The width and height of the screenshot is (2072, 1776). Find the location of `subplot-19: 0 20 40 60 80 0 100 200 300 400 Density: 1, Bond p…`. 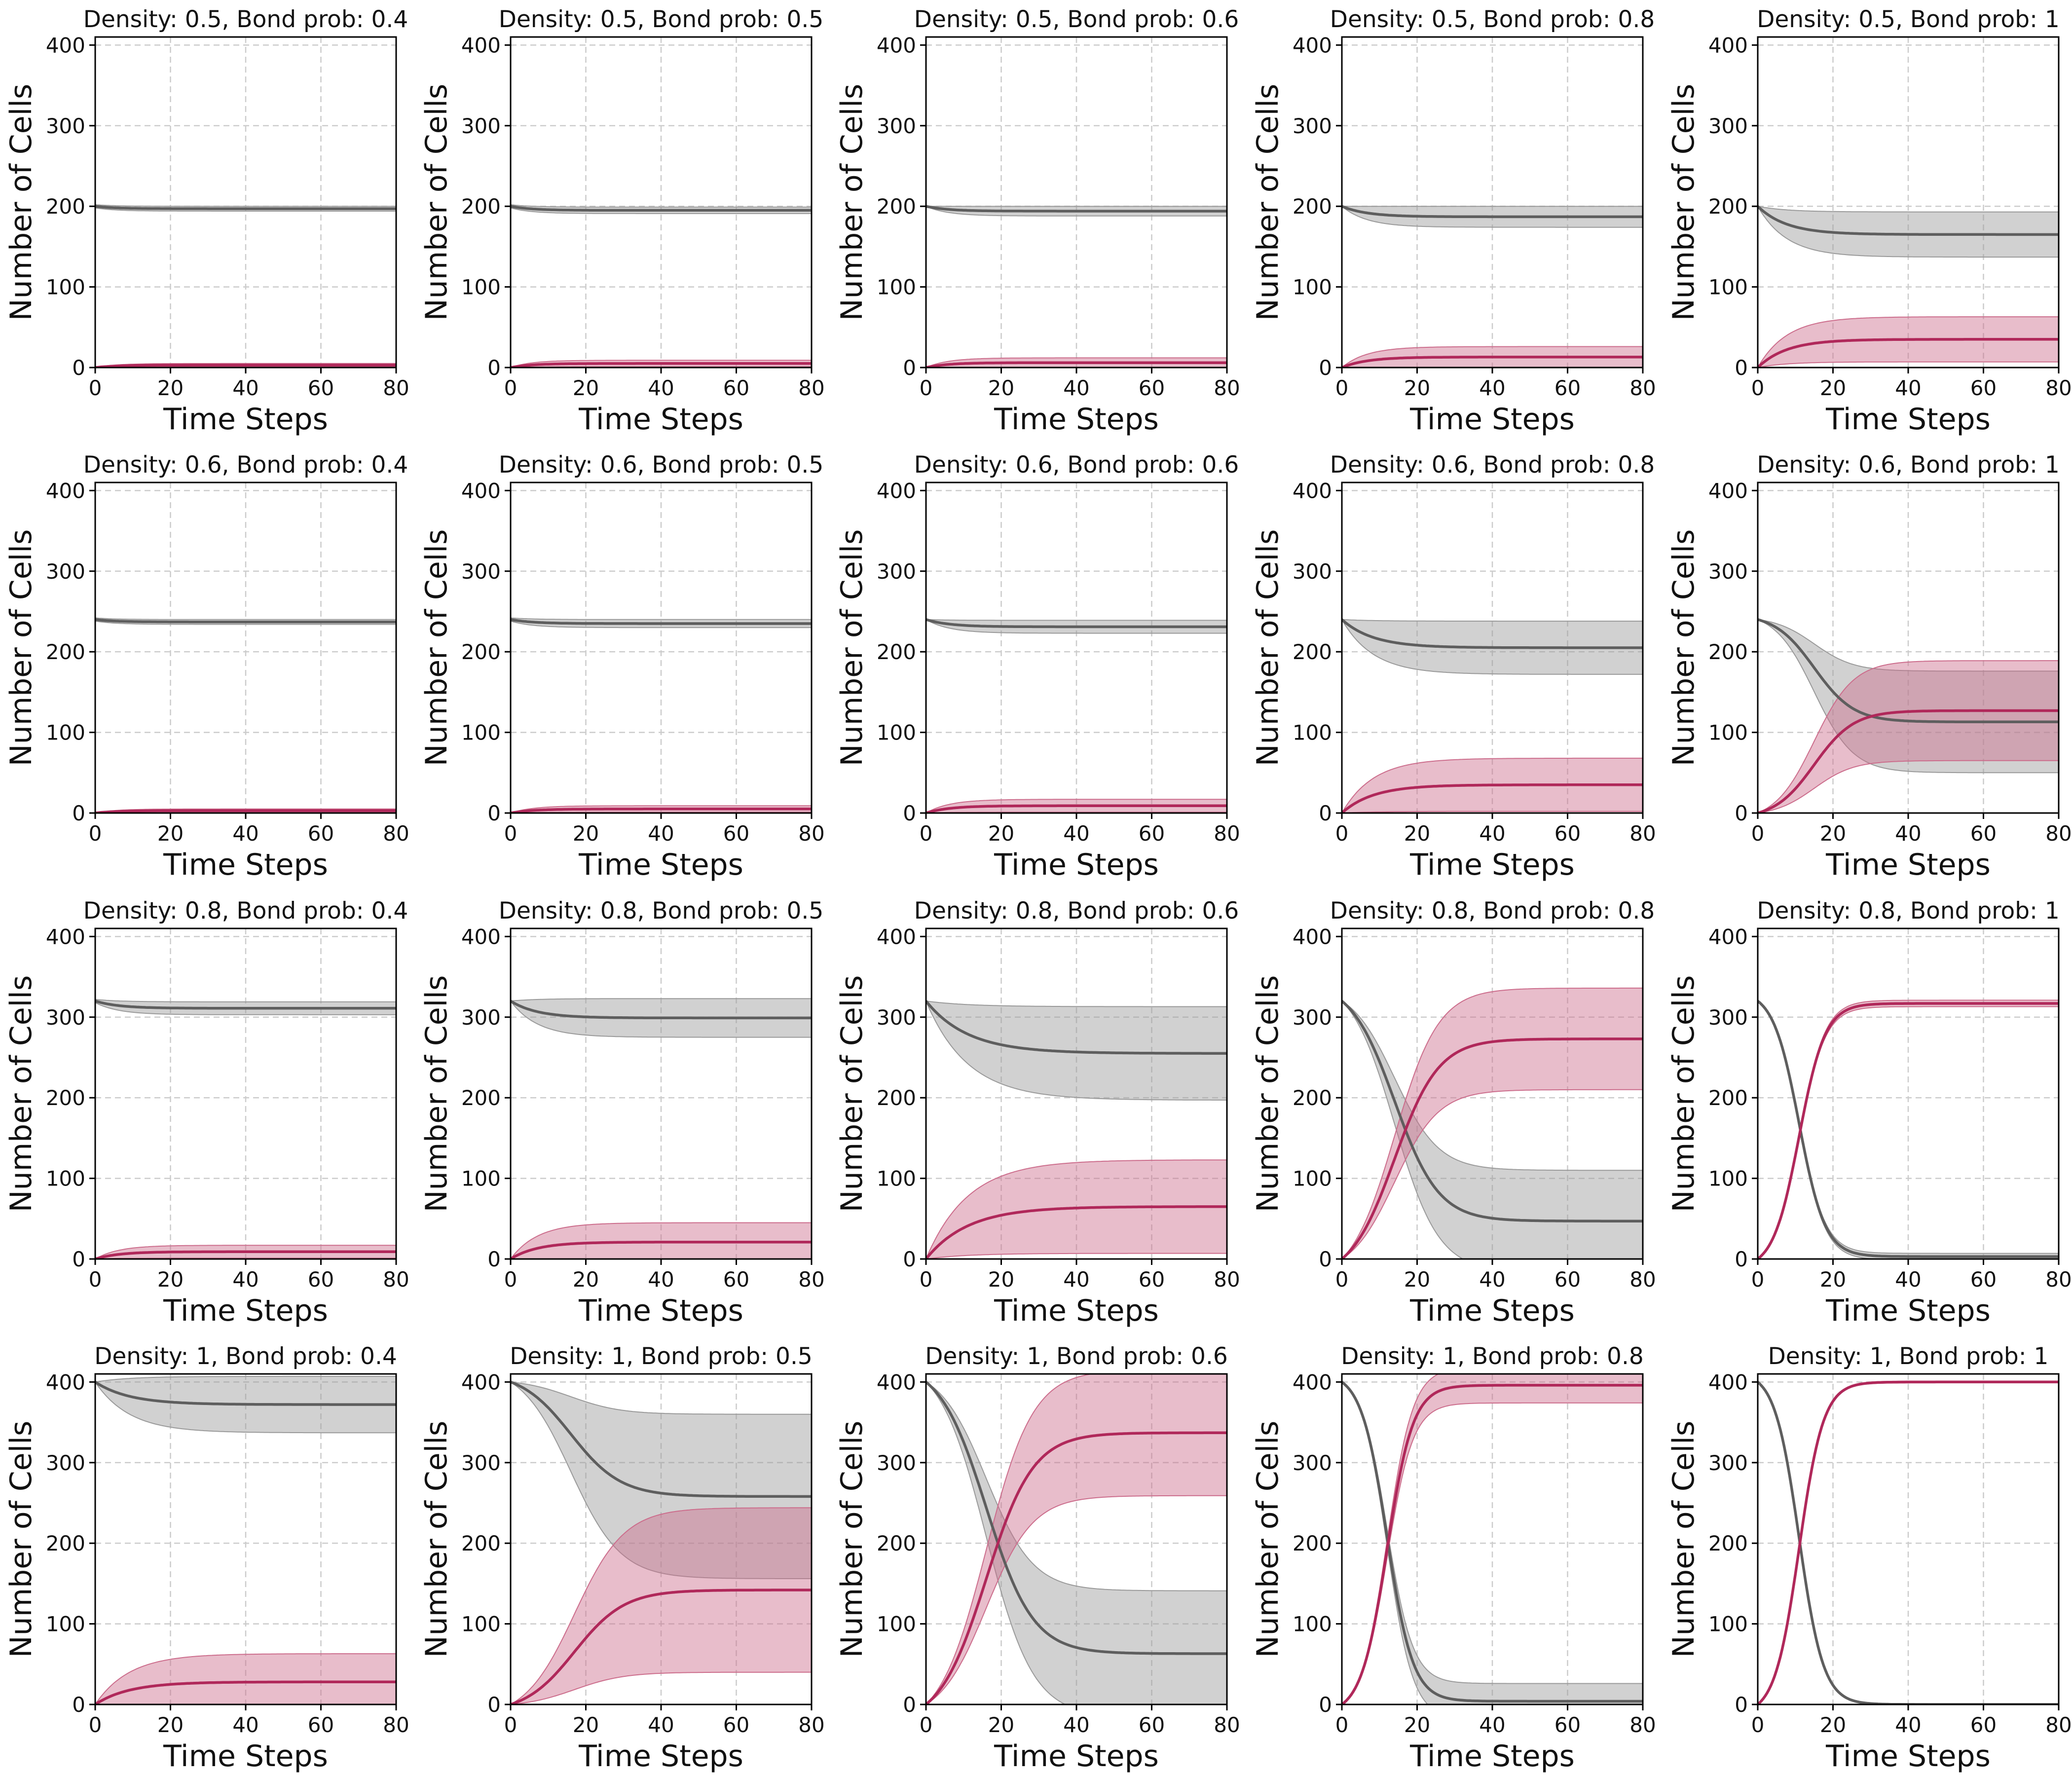

subplot-19: 0 20 40 60 80 0 100 200 300 400 Density: 1, Bond p… is located at coordinates (1454, 1558).